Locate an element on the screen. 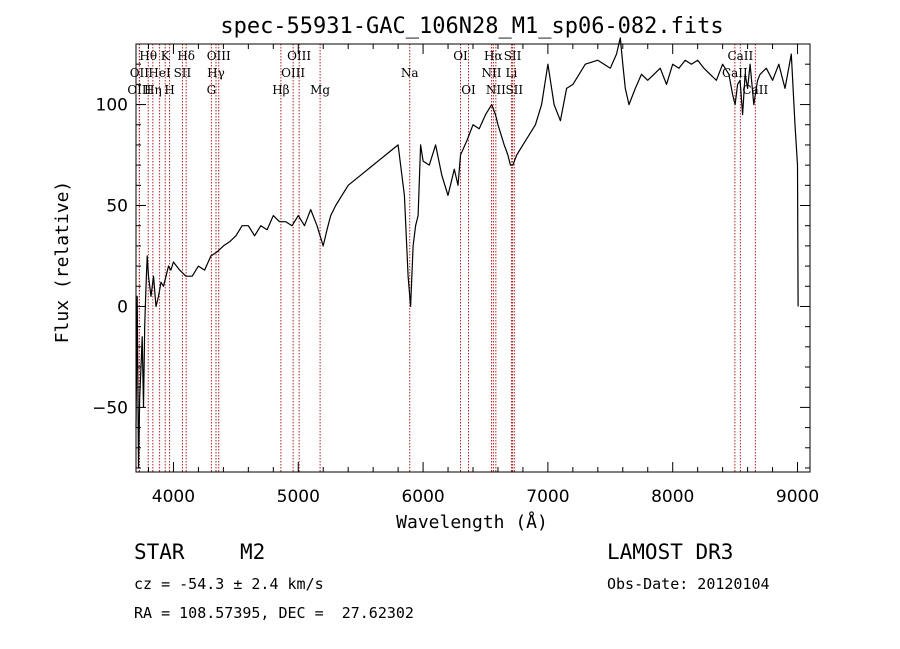  observation-date: Obs-Date: 20120104 is located at coordinates (688, 584).